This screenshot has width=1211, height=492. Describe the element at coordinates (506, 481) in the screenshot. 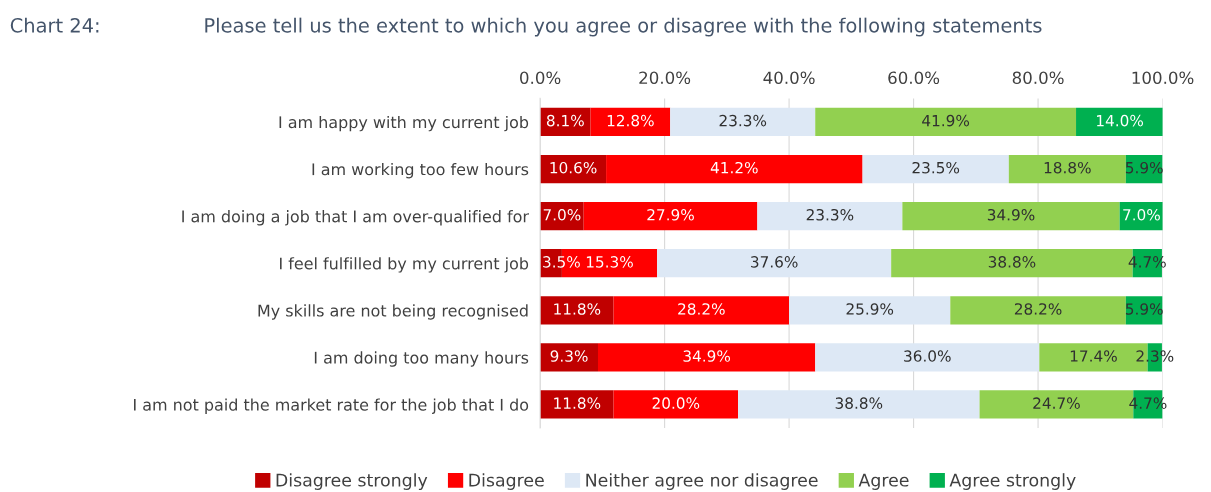

I see `legend-label: Disagree` at that location.